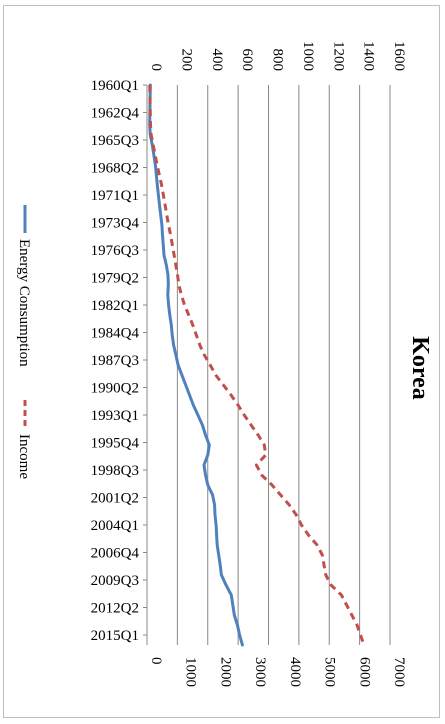 The image size is (445, 724). Describe the element at coordinates (225, 672) in the screenshot. I see `y-right-tick-label: 2000` at that location.